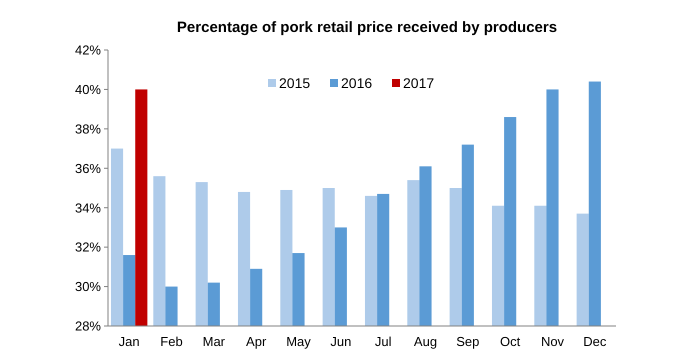 This screenshot has width=700, height=360. What do you see at coordinates (214, 341) in the screenshot?
I see `x-tick-label: Mar` at bounding box center [214, 341].